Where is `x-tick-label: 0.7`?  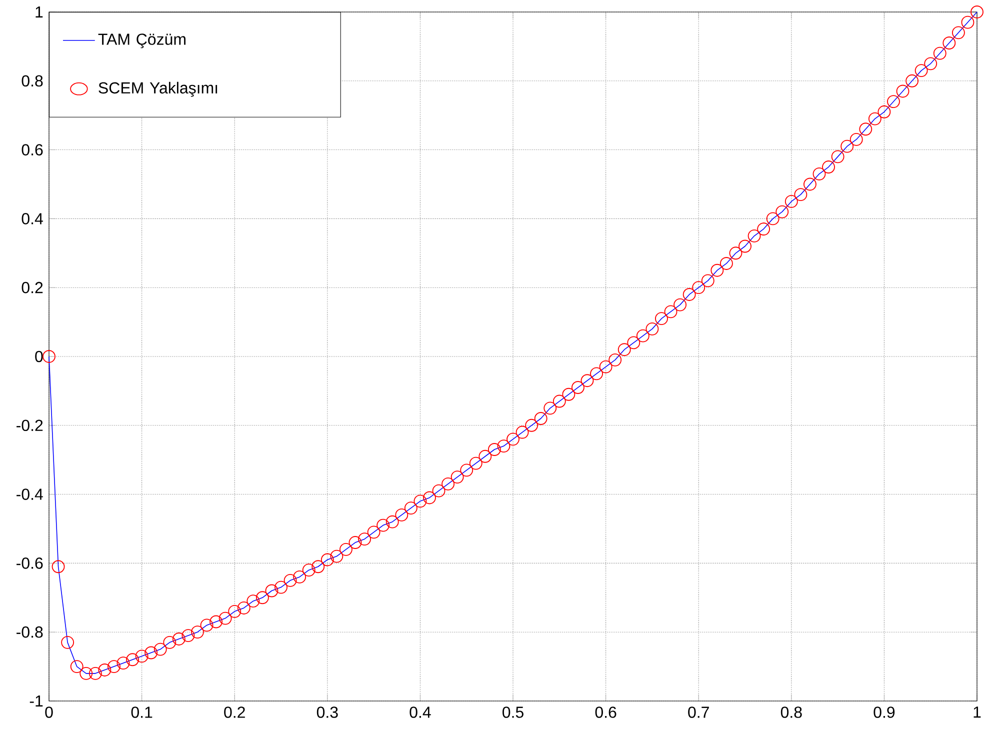
x-tick-label: 0.7 is located at coordinates (698, 712).